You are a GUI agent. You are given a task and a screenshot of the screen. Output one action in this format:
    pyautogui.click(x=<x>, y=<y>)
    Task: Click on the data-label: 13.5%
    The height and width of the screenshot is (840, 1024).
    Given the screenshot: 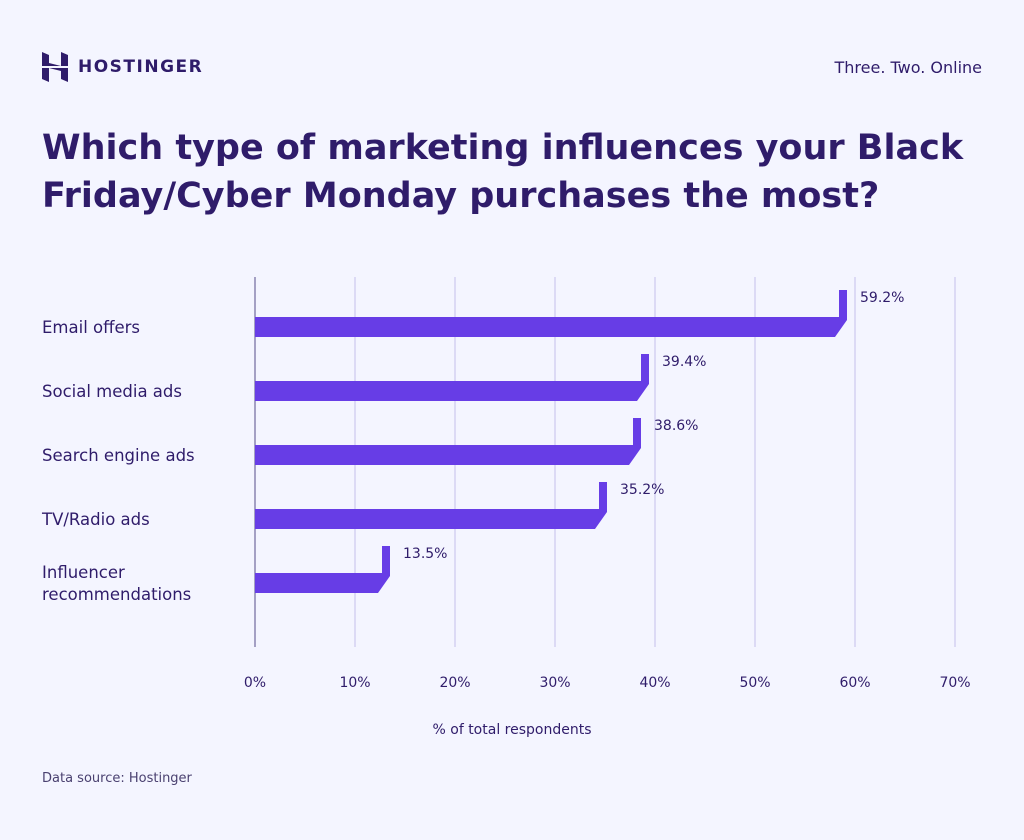 What is the action you would take?
    pyautogui.click(x=425, y=554)
    